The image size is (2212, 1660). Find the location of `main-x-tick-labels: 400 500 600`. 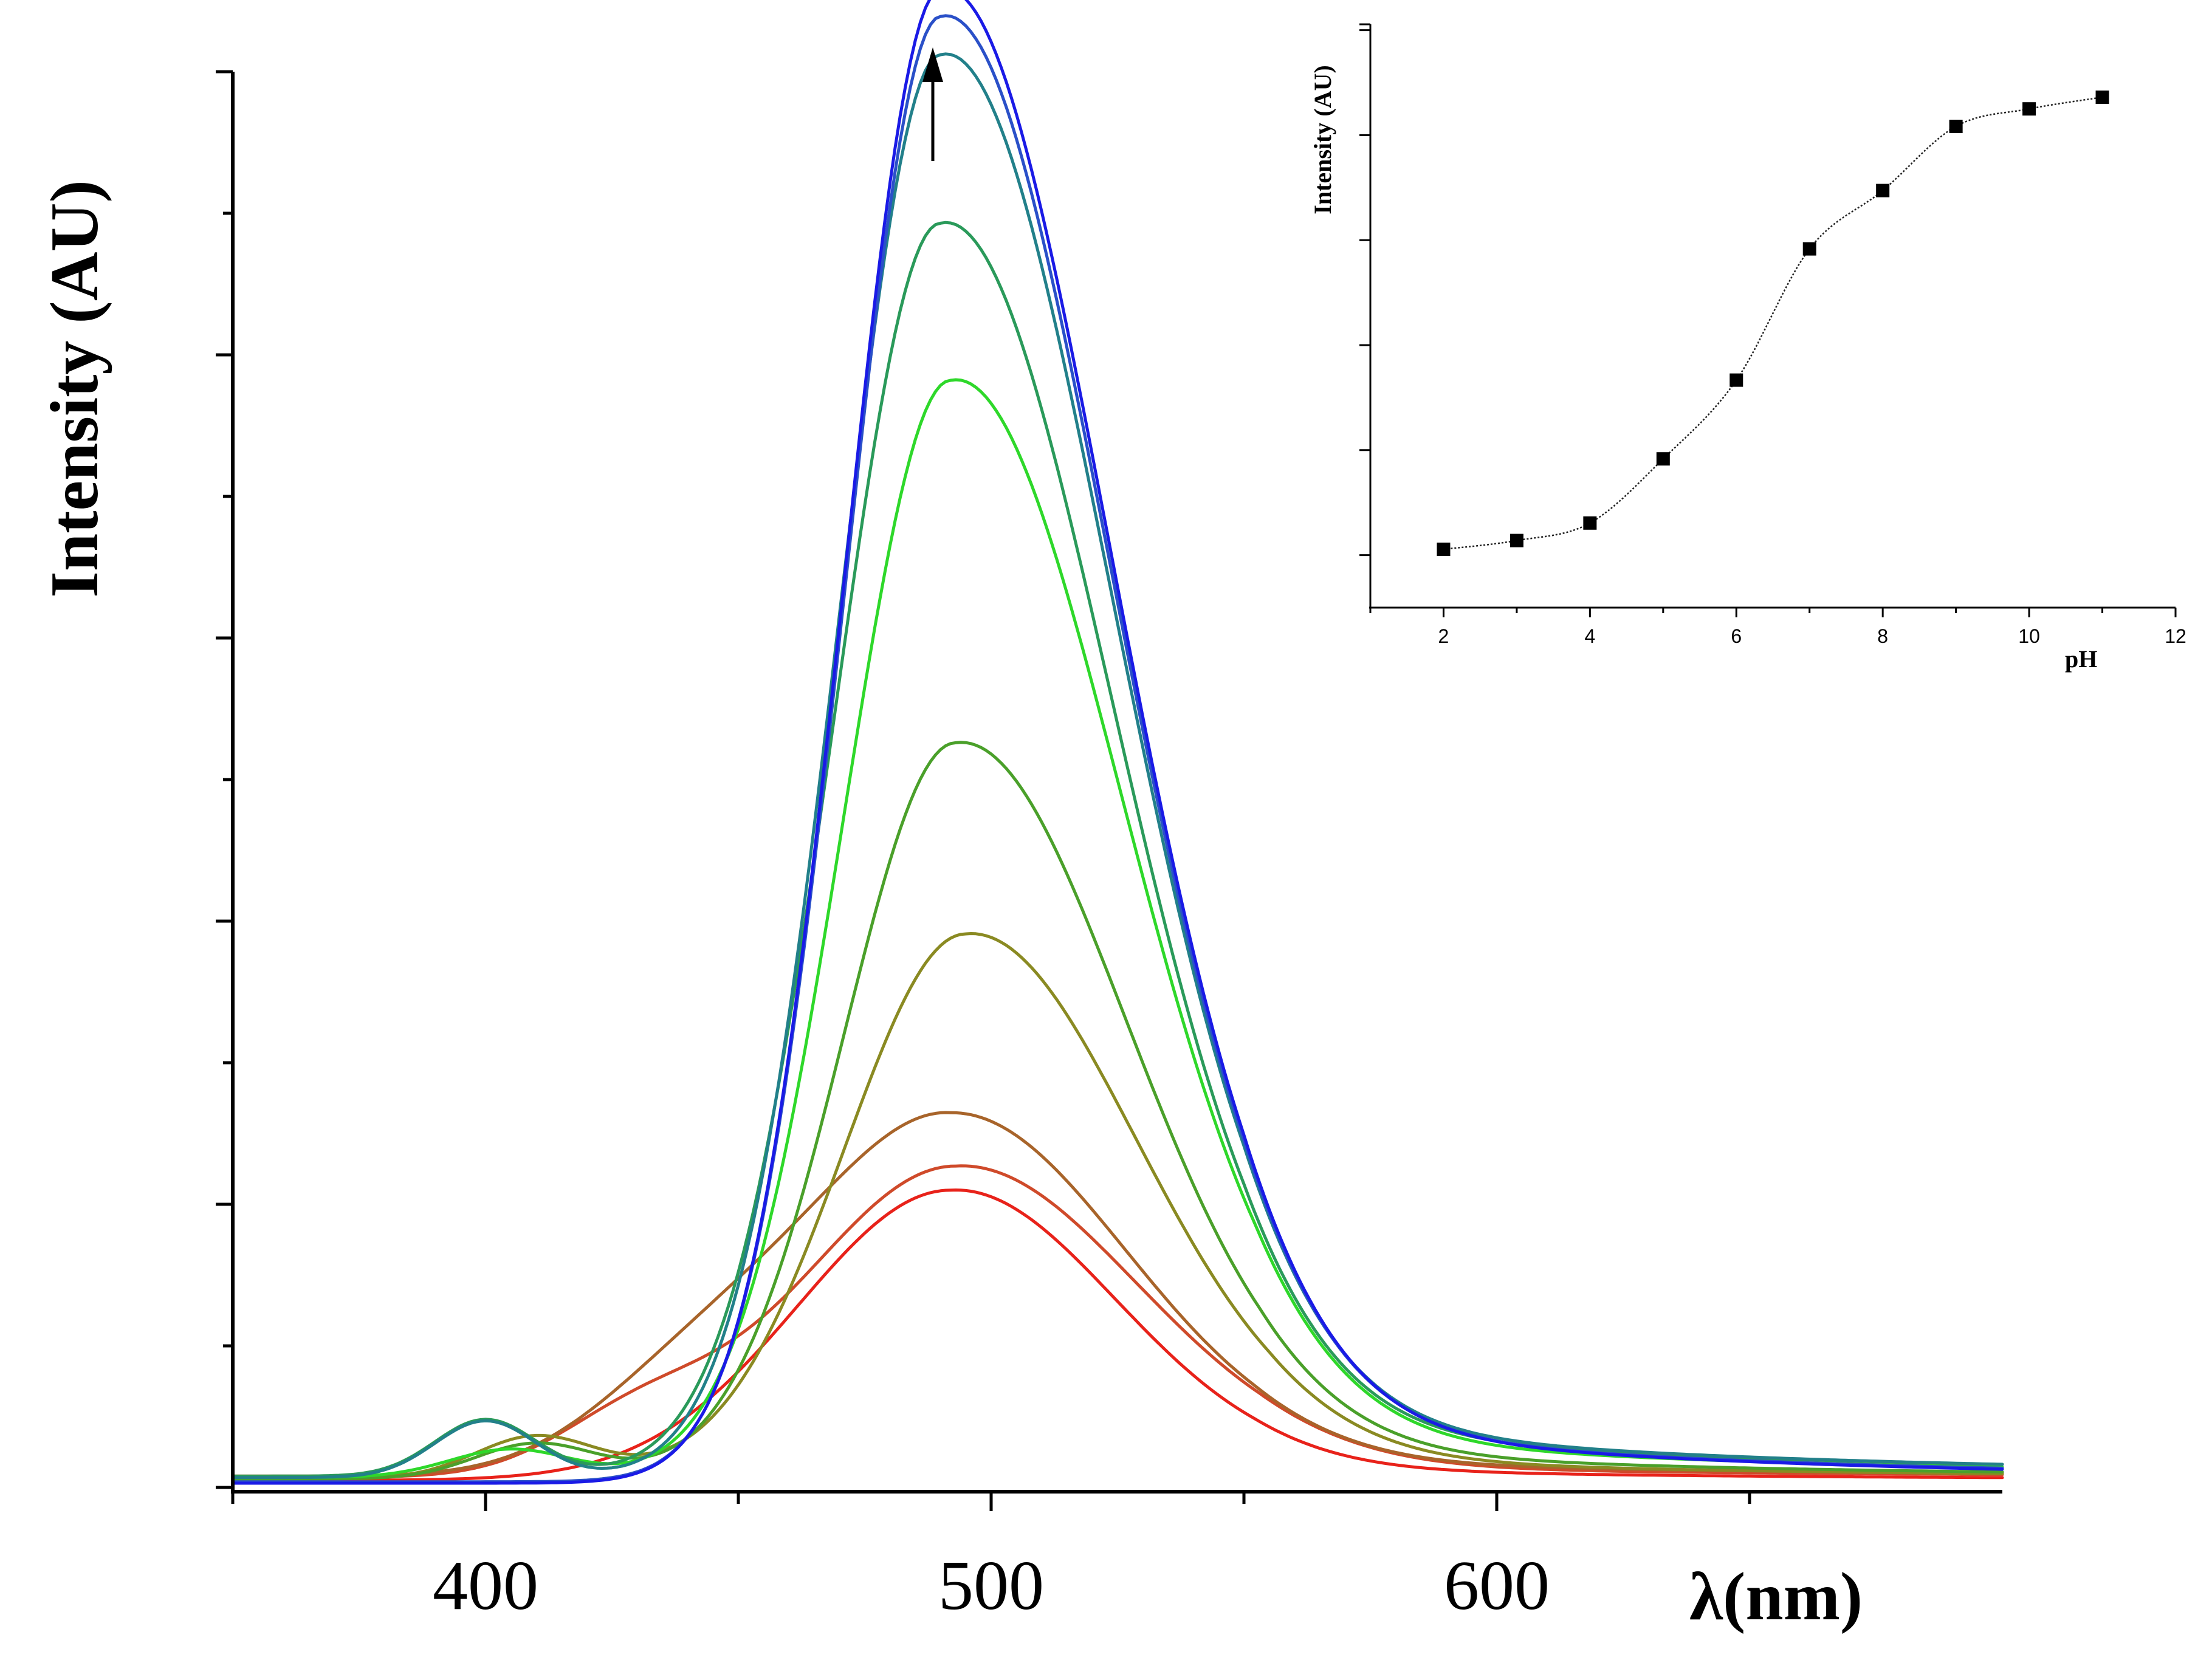

main-x-tick-labels: 400 500 600 is located at coordinates (991, 1586).